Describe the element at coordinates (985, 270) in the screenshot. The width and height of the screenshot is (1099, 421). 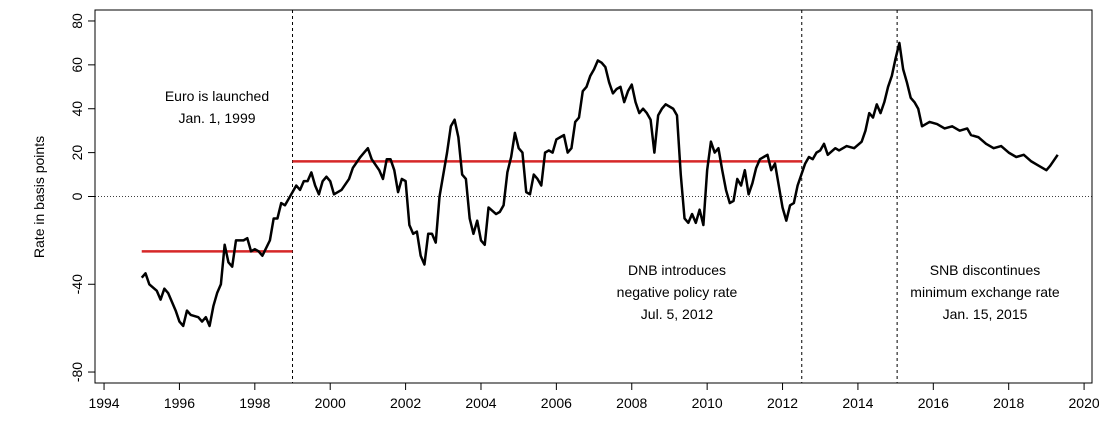
I see `annotation: SNB discontinues` at that location.